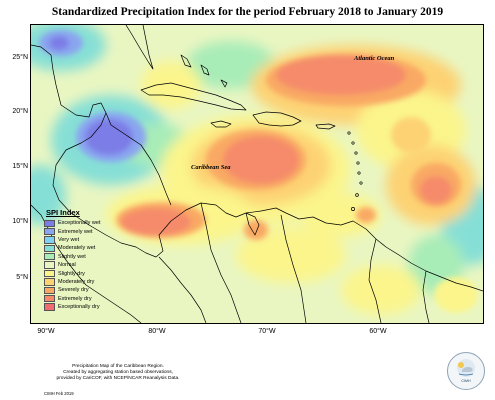  I want to click on lon-label-80w: 80°W, so click(157, 331).